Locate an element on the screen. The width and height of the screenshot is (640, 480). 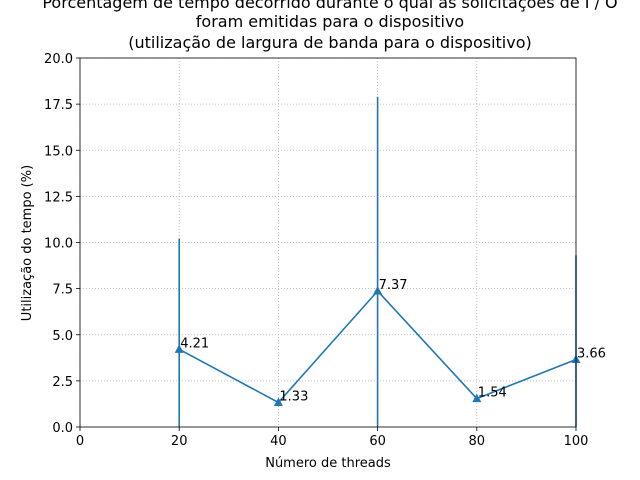
y-tick-label: 15.0 is located at coordinates (58, 151).